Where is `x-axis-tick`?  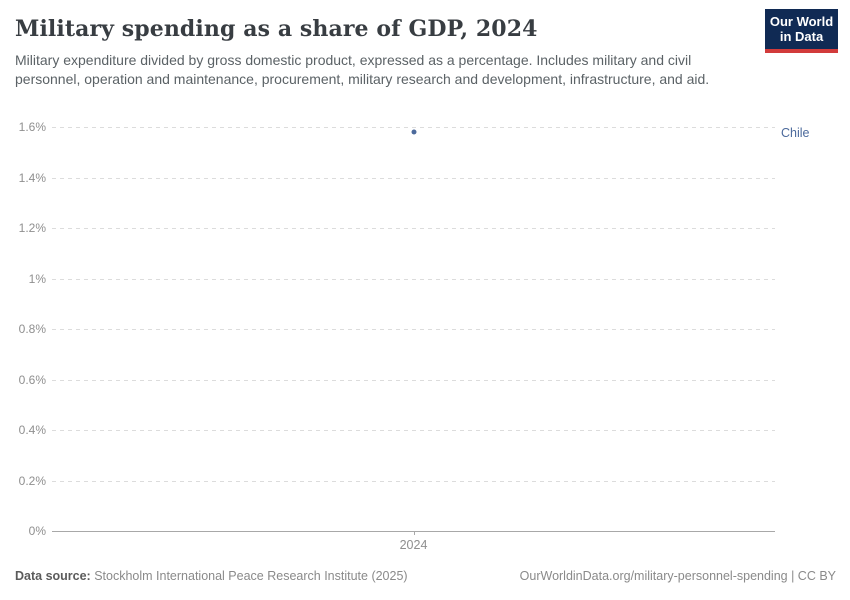 x-axis-tick is located at coordinates (414, 533).